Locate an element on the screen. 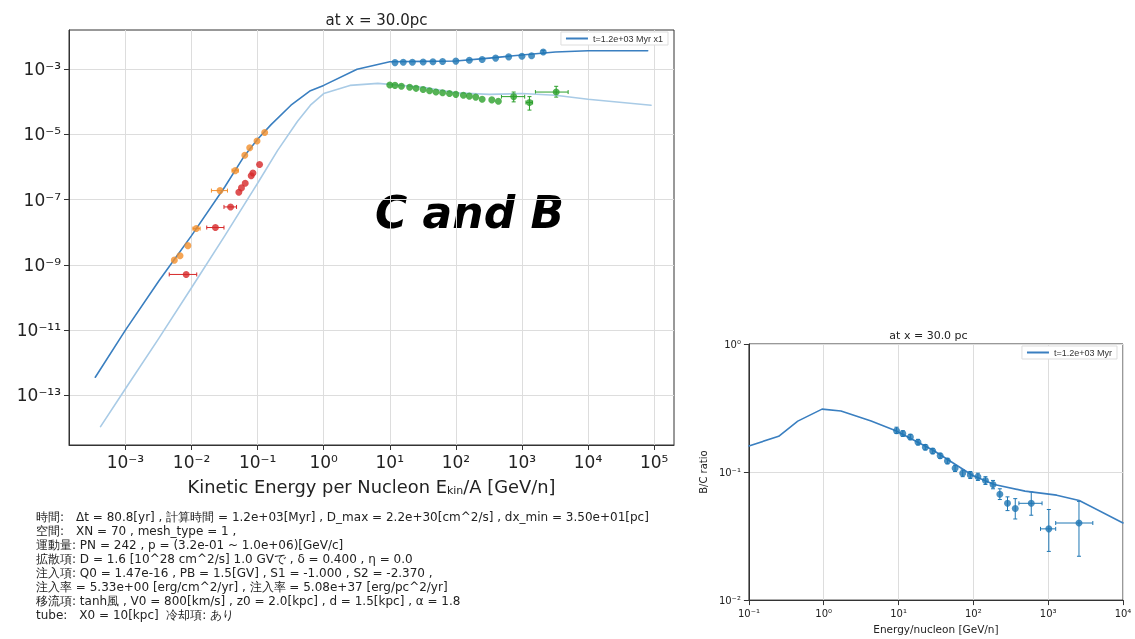 Image resolution: width=1135 pixels, height=639 pixels. x-tick-label: 10⁻² is located at coordinates (191, 461).